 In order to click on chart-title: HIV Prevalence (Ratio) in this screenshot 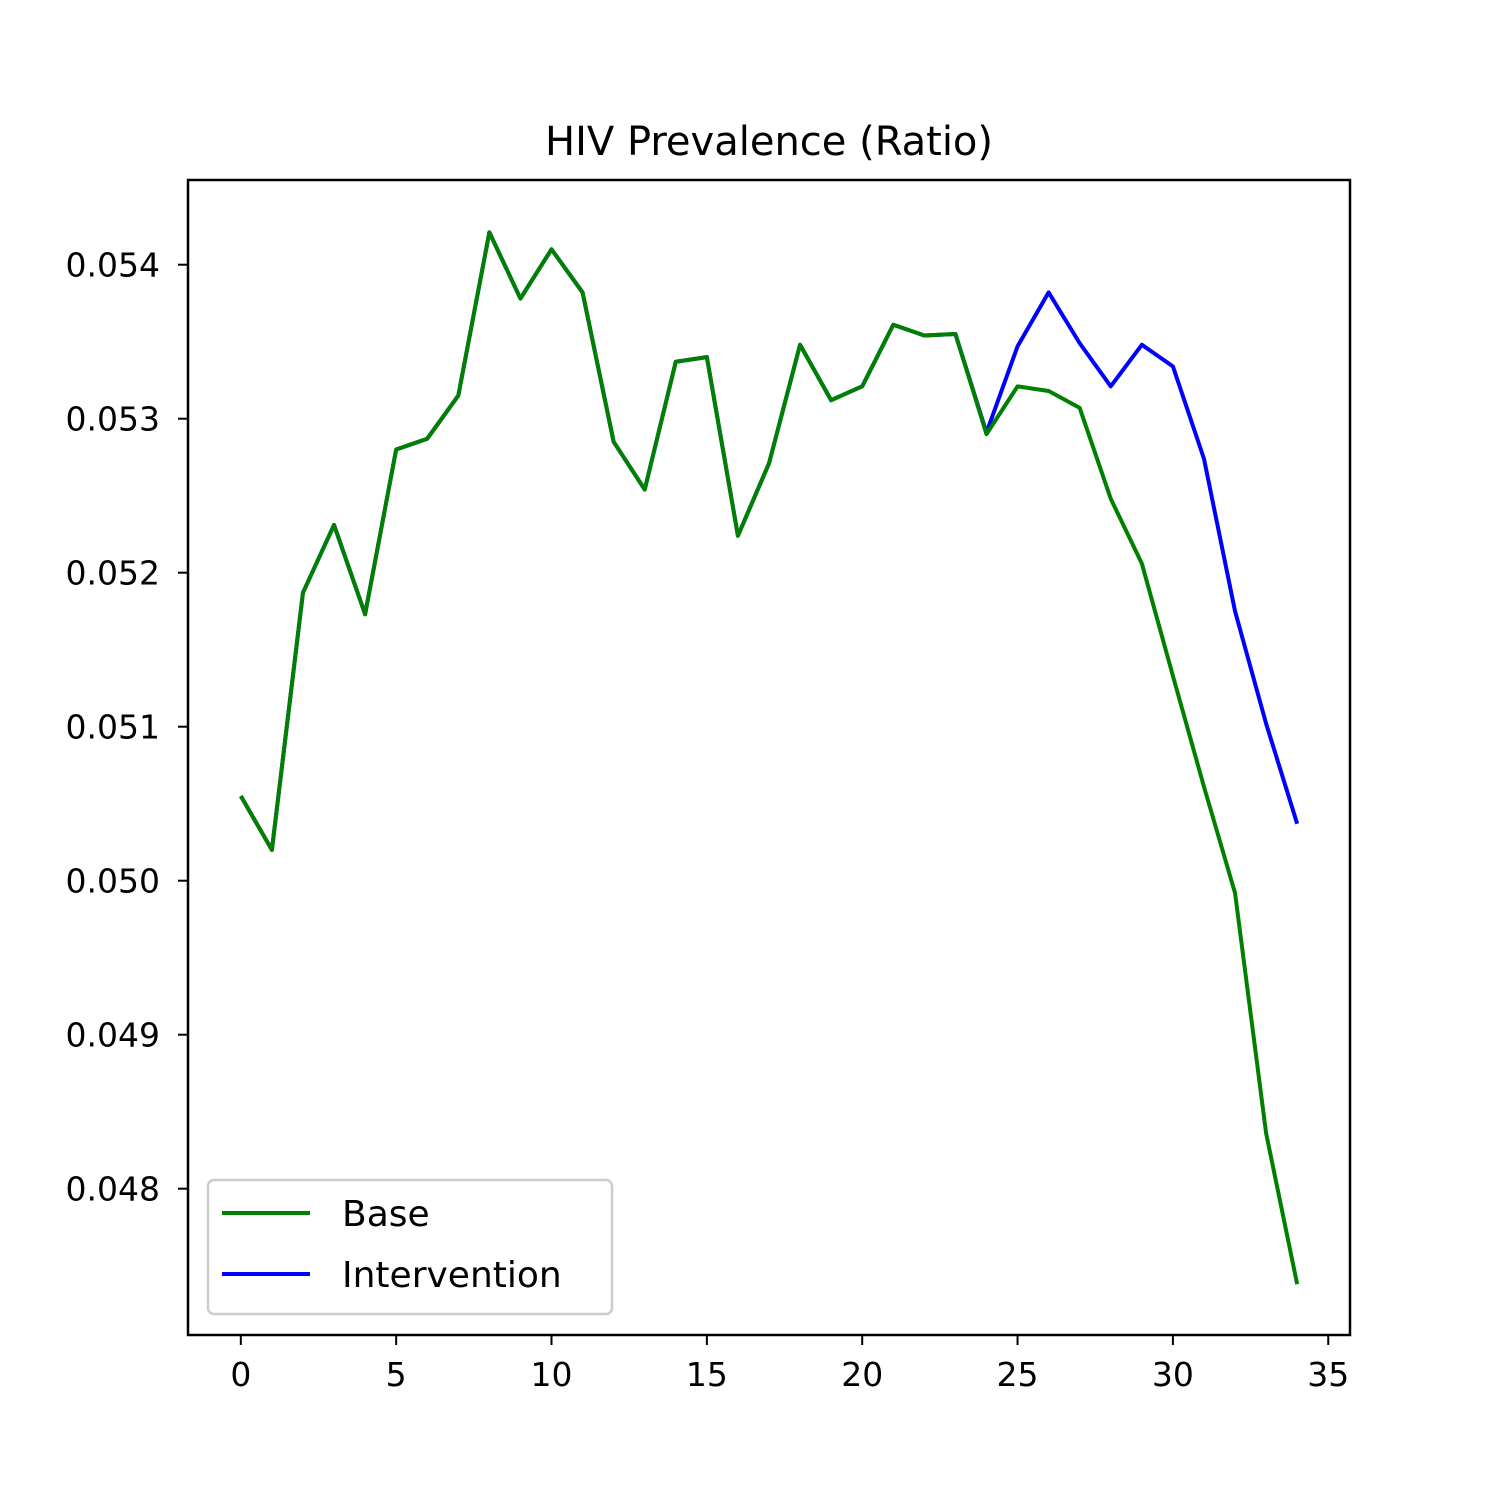, I will do `click(769, 142)`.